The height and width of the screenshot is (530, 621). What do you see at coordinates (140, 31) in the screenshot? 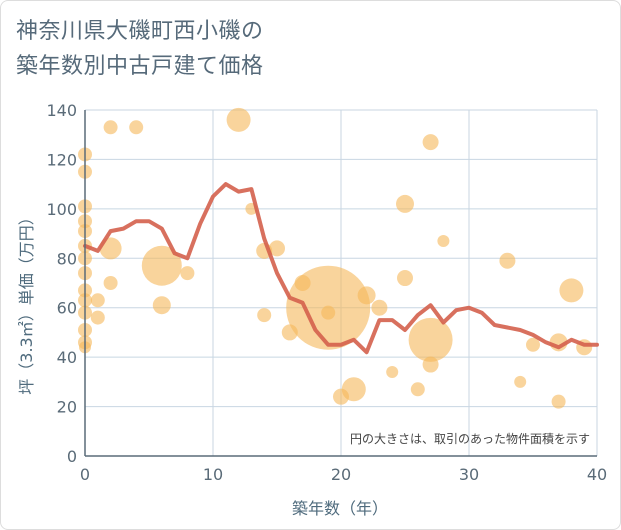
I see `chart-title-line1: 神奈川県大磯町西小磯の` at bounding box center [140, 31].